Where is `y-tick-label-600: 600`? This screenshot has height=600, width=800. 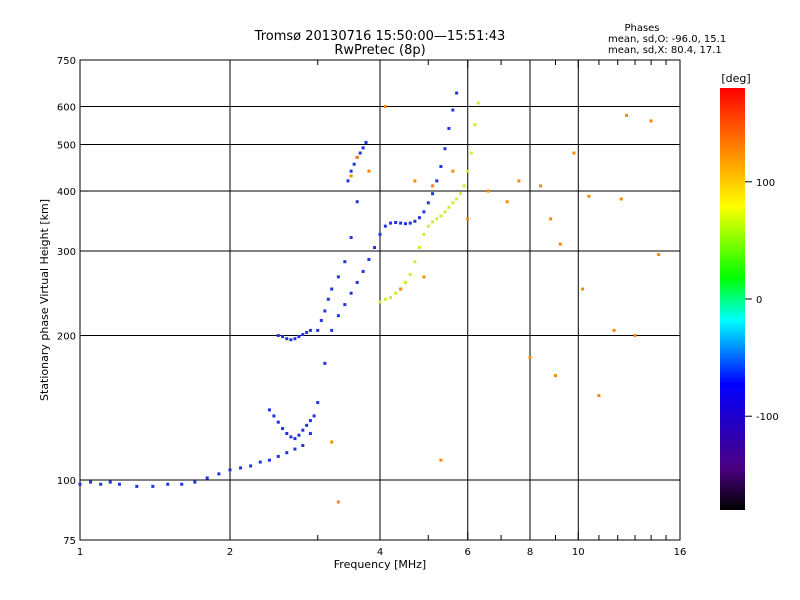 y-tick-label-600: 600 is located at coordinates (66, 108).